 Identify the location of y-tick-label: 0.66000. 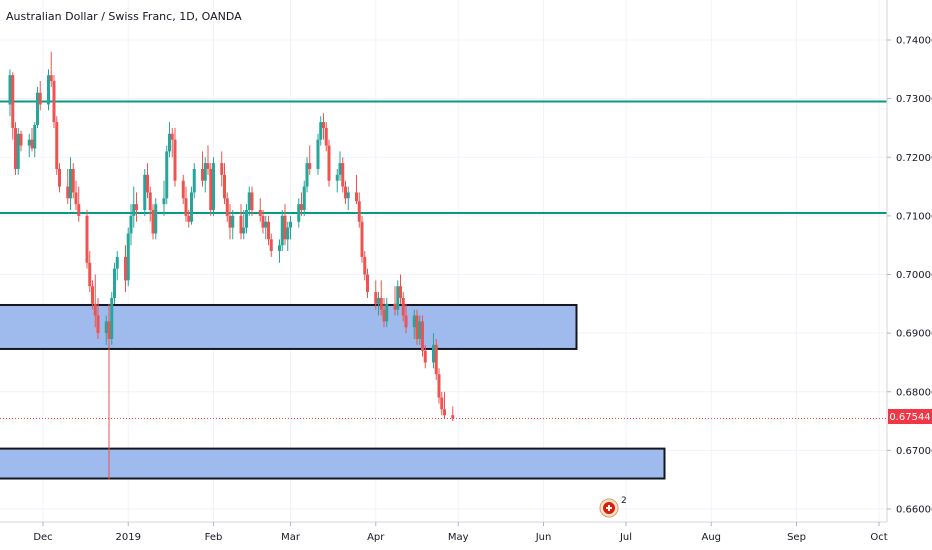
(914, 510).